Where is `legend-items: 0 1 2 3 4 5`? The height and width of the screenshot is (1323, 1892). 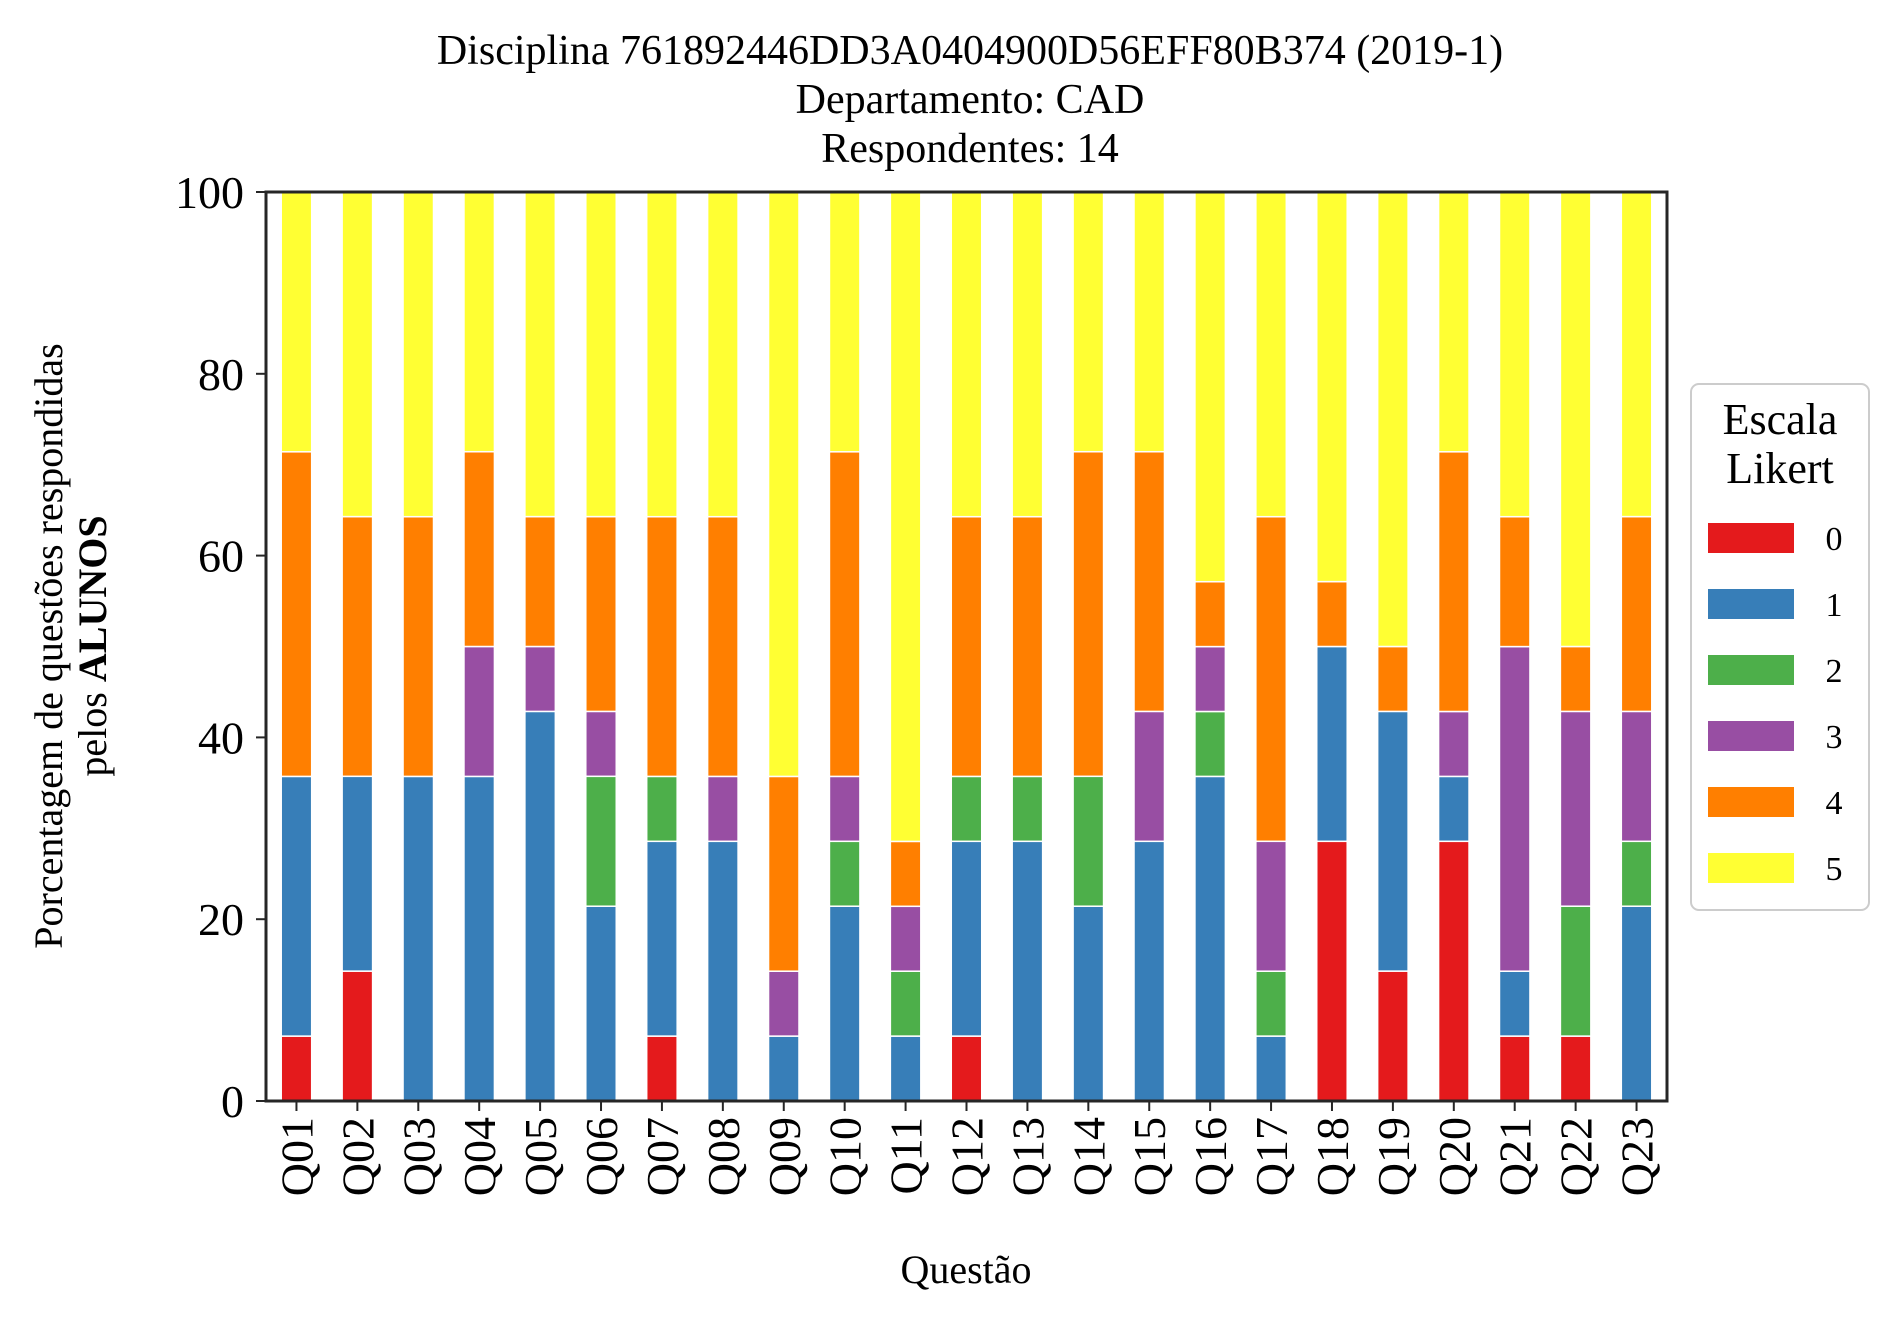
legend-items: 0 1 2 3 4 5 is located at coordinates (1775, 704).